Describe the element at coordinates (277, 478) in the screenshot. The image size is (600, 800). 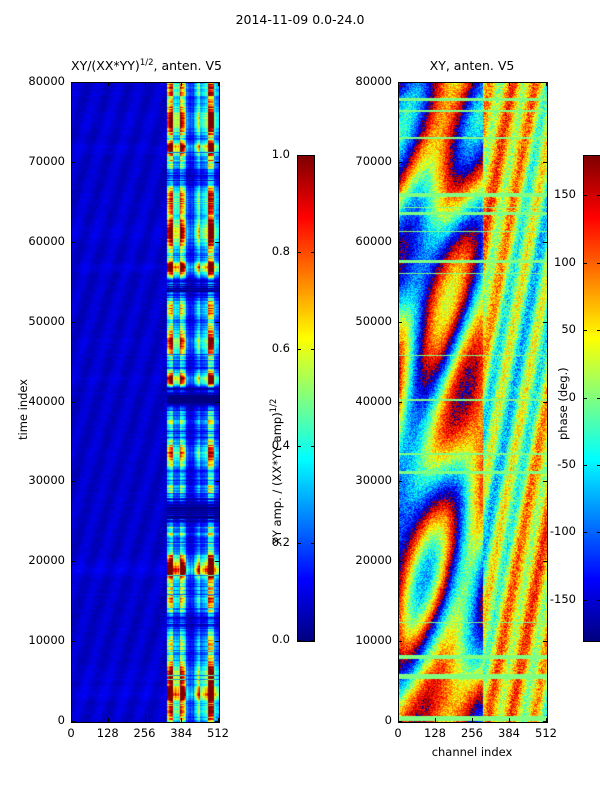
I see `amplitude-colorbar-label-base: XY amp. / (XX*YY amp)` at that location.